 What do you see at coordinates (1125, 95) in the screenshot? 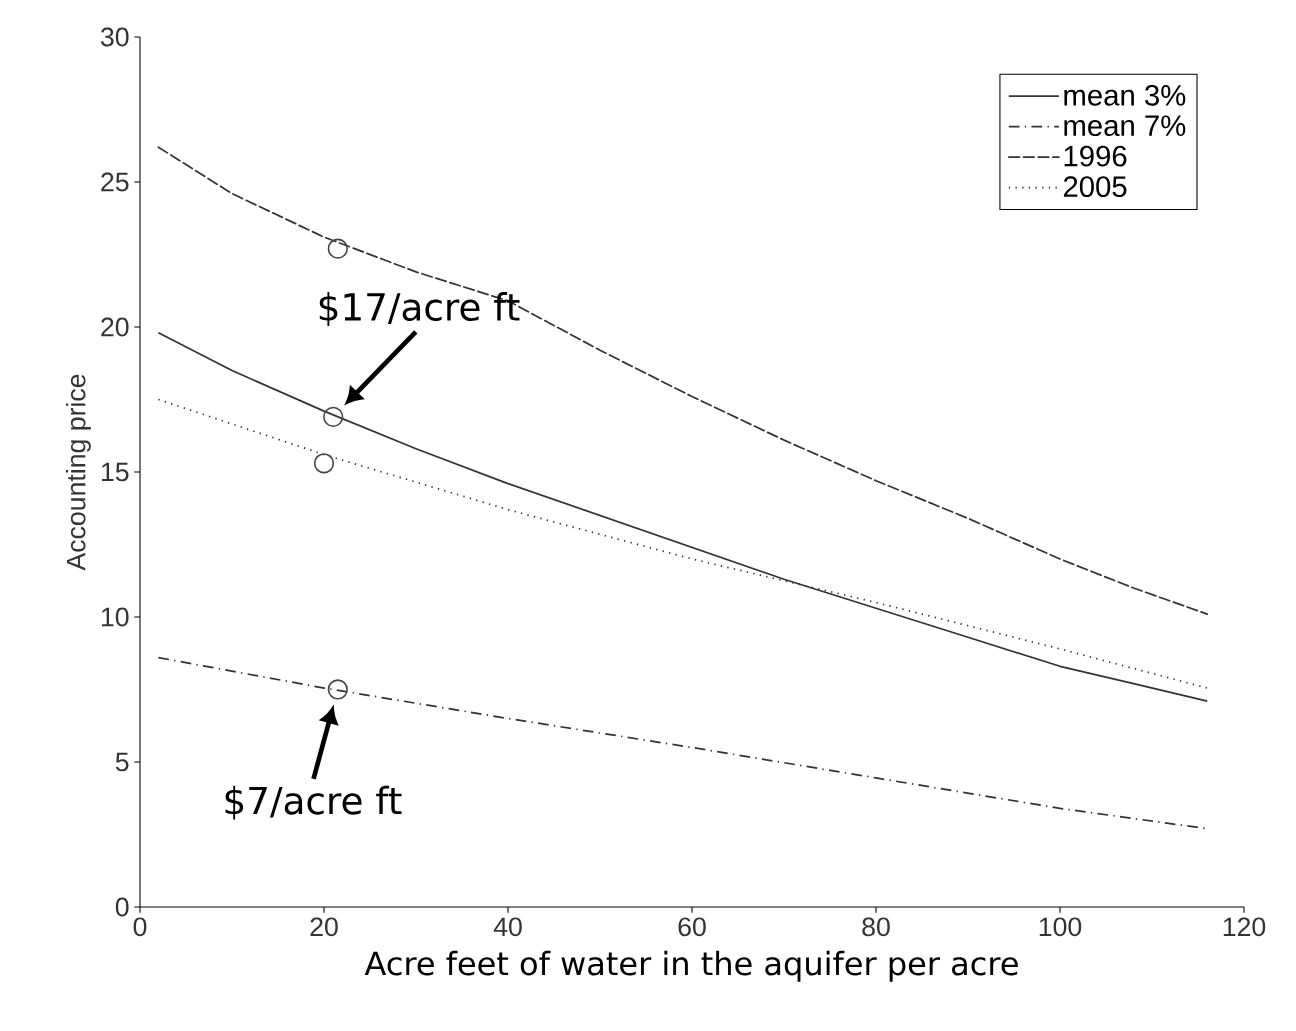
I see `legend-label: mean 3%` at bounding box center [1125, 95].